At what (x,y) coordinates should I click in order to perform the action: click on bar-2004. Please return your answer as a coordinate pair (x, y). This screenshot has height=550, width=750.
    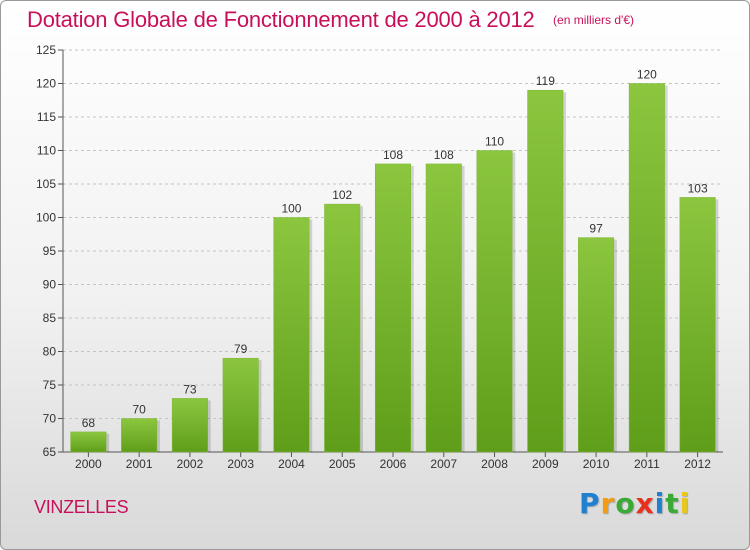
    Looking at the image, I should click on (291, 335).